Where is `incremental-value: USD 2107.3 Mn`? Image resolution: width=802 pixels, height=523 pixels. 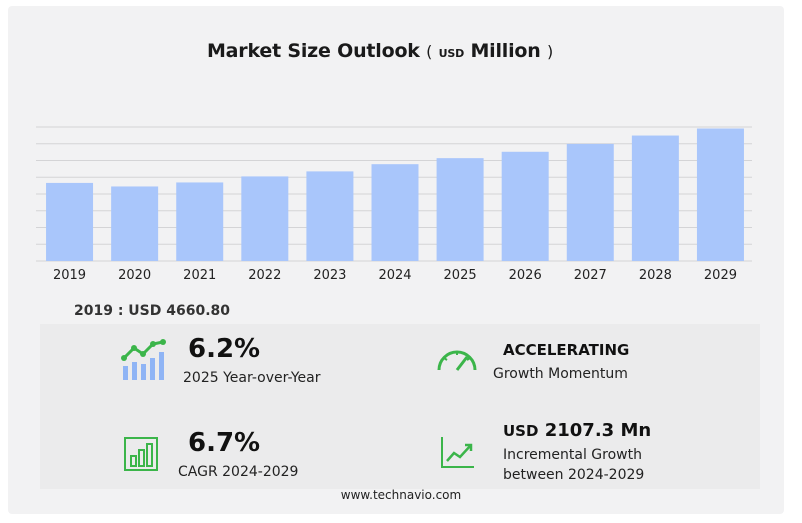
incremental-value: USD 2107.3 Mn is located at coordinates (577, 430).